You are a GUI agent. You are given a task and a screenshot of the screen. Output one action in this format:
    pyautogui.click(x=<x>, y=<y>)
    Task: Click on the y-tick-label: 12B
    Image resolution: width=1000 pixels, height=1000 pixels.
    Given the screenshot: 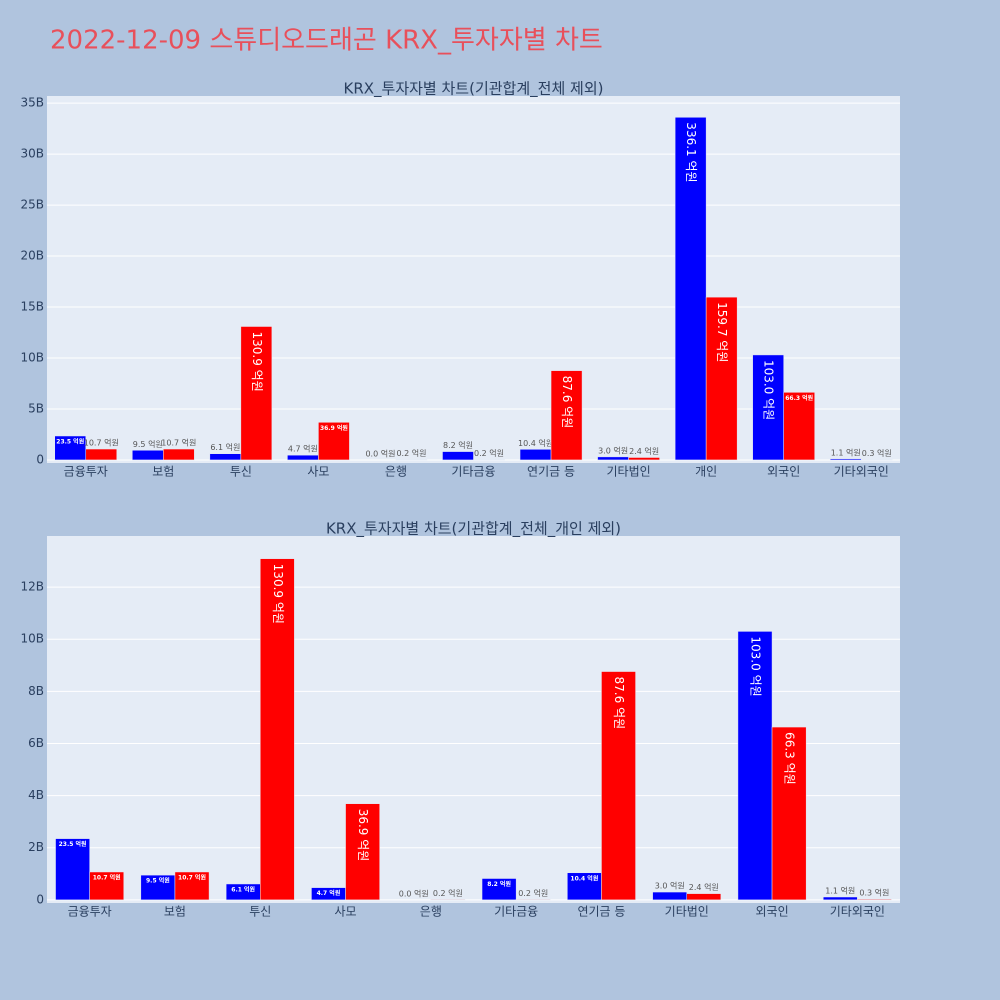 What is the action you would take?
    pyautogui.click(x=32, y=587)
    